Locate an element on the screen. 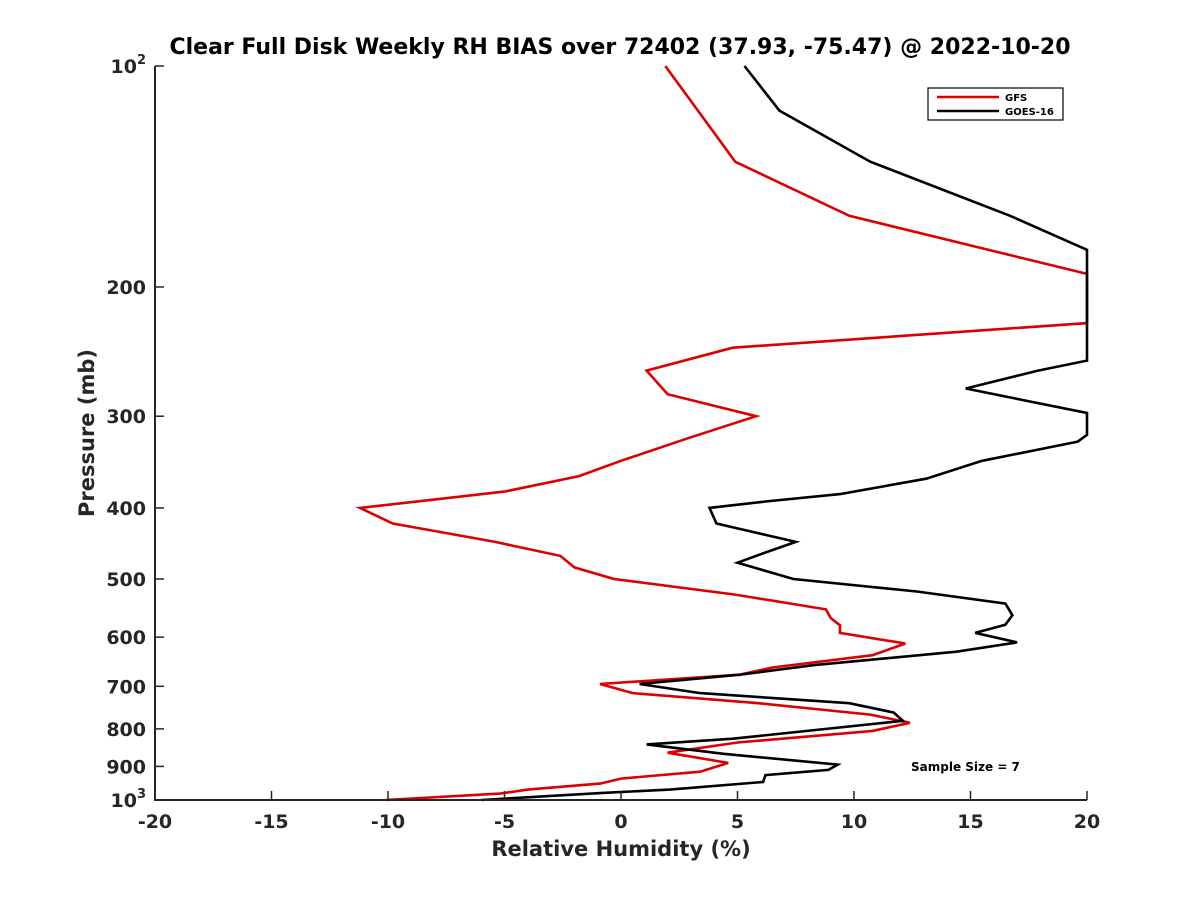 This screenshot has width=1200, height=900. y-axis-label: Pressure (mb) is located at coordinates (87, 433).